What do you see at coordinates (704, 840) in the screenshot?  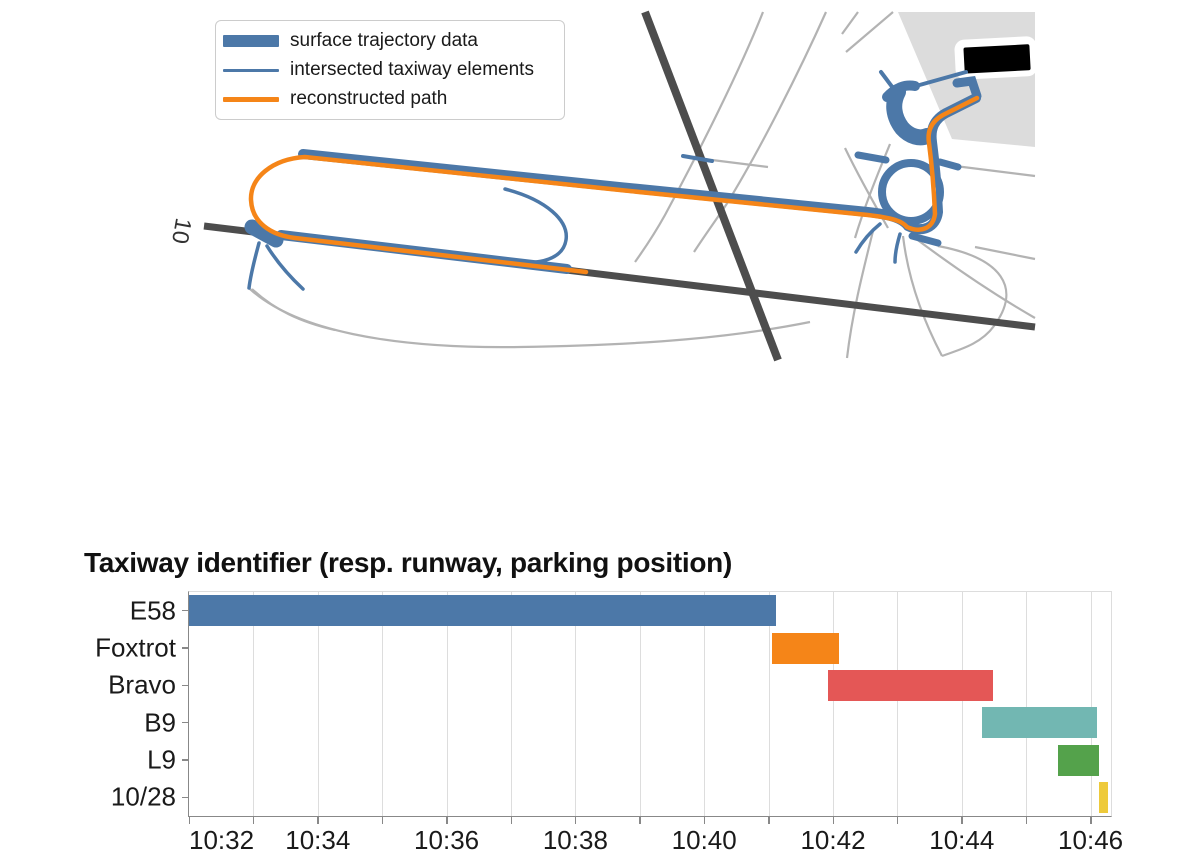 I see `x-tick-label: 10:40` at bounding box center [704, 840].